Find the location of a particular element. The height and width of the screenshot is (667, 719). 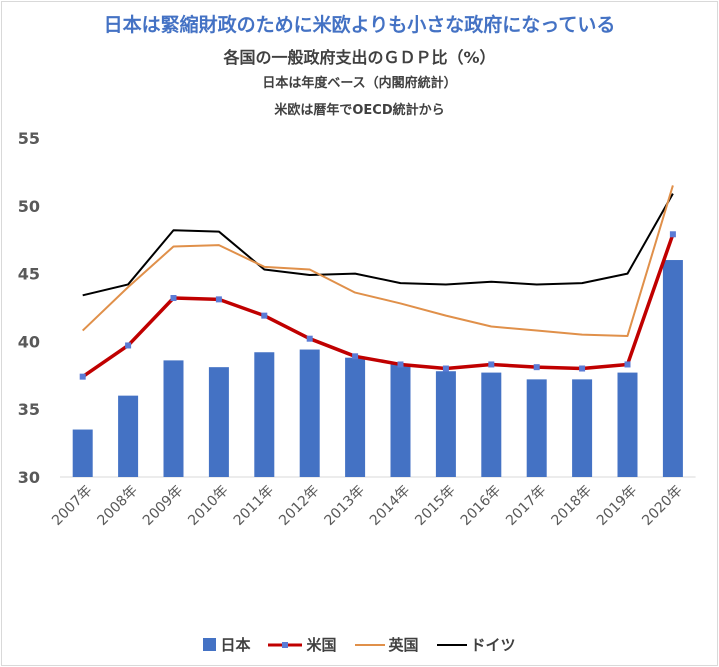

x-tick-label: 2016年 is located at coordinates (481, 506).